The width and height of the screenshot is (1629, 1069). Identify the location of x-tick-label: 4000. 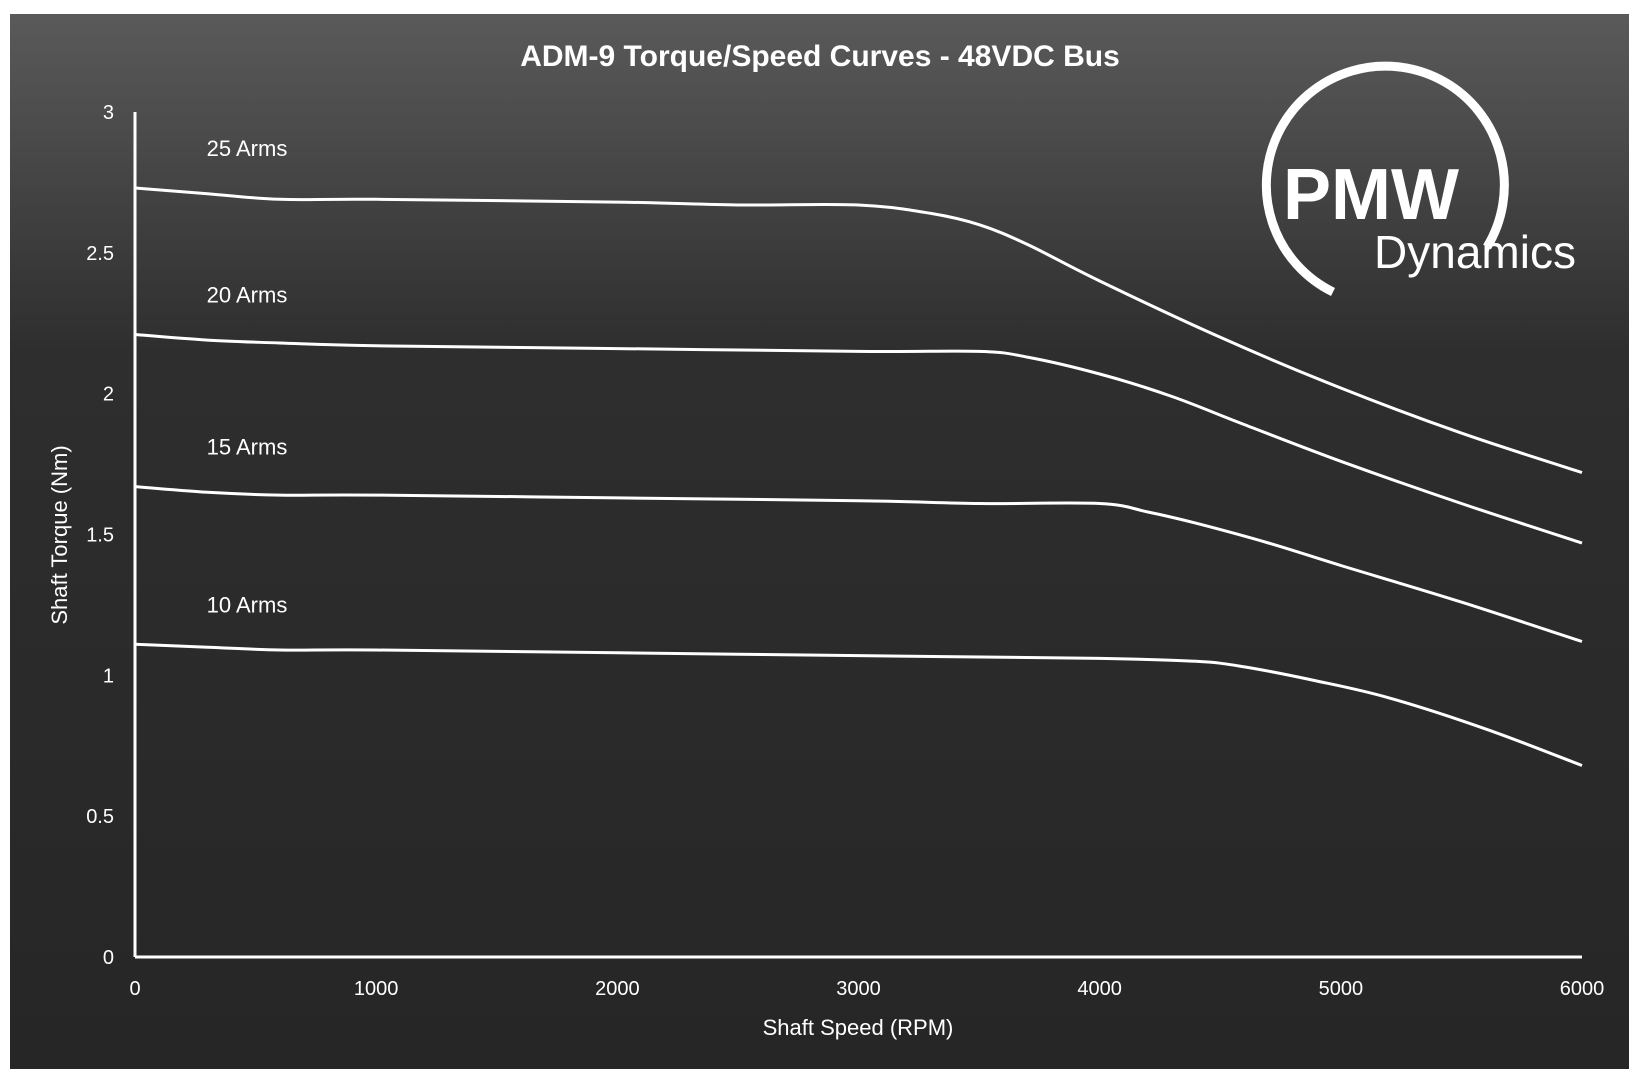
(1099, 989).